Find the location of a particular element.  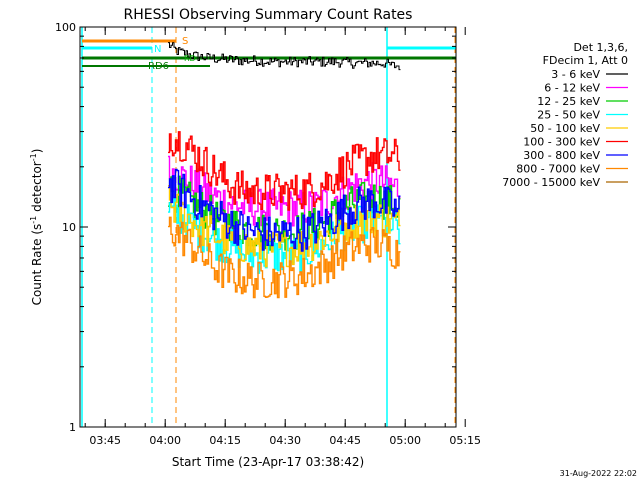

legend-label: 100 - 300 keV is located at coordinates (561, 142).